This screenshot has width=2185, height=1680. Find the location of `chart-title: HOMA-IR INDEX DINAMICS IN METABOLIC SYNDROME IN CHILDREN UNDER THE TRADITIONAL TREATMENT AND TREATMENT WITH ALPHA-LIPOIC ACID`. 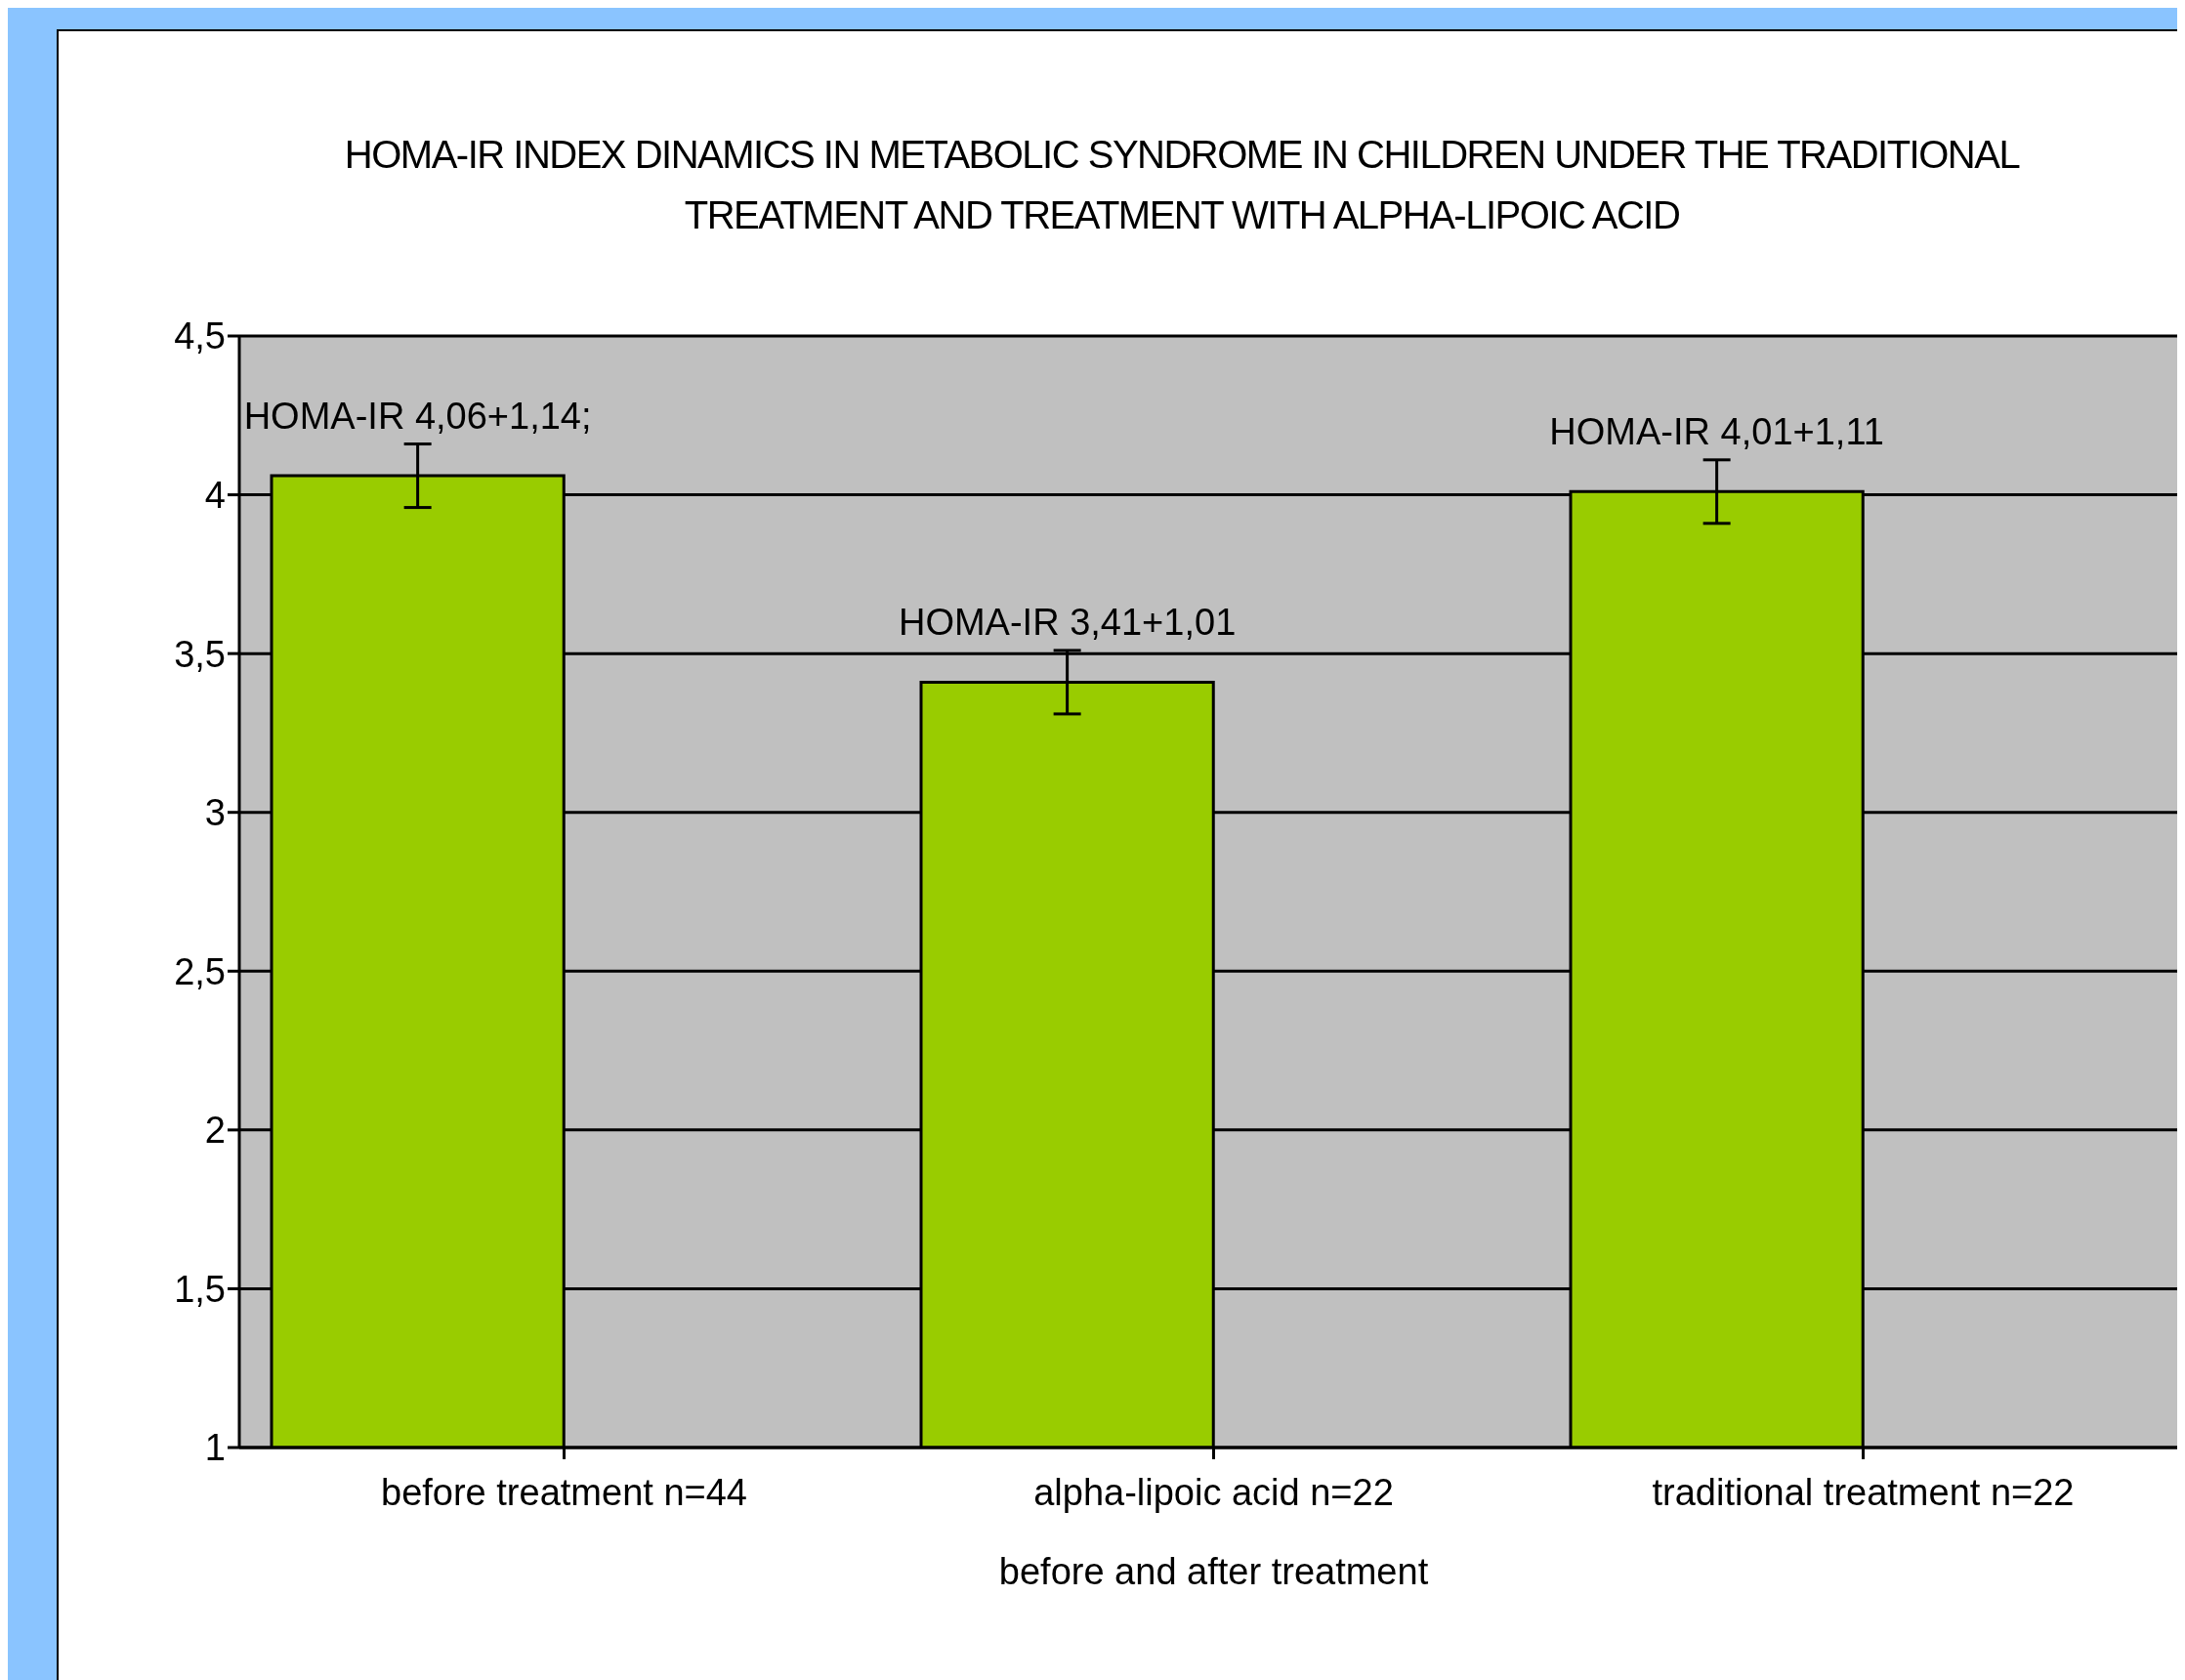

chart-title: HOMA-IR INDEX DINAMICS IN METABOLIC SYNDROME IN CHILDREN UNDER THE TRADITIONAL TREATMENT AND TREATMENT WITH ALPHA-LIPOIC ACID is located at coordinates (1182, 185).